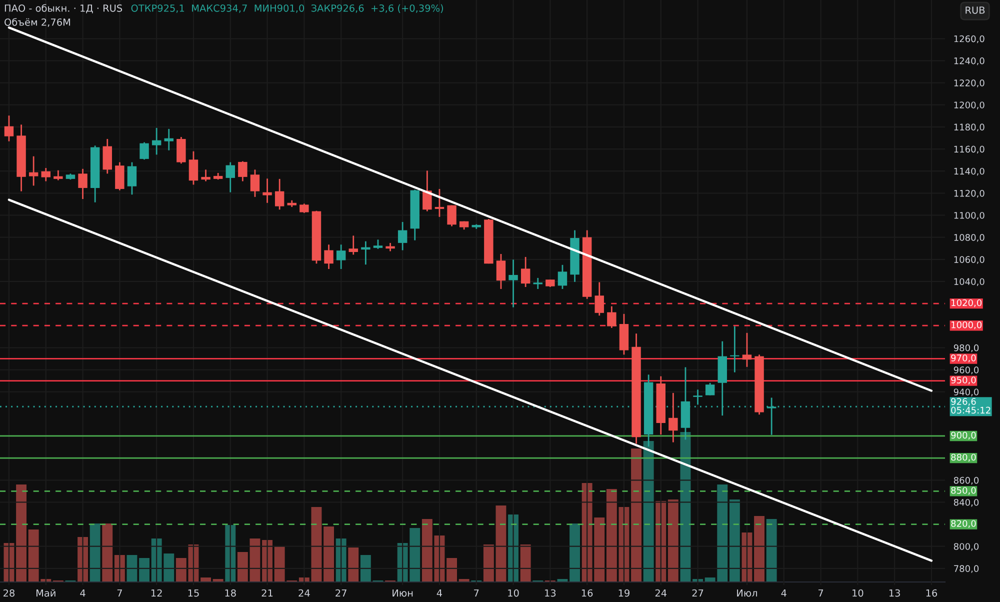 This screenshot has width=1000, height=602. I want to click on y-tick-label: 860,0, so click(966, 480).